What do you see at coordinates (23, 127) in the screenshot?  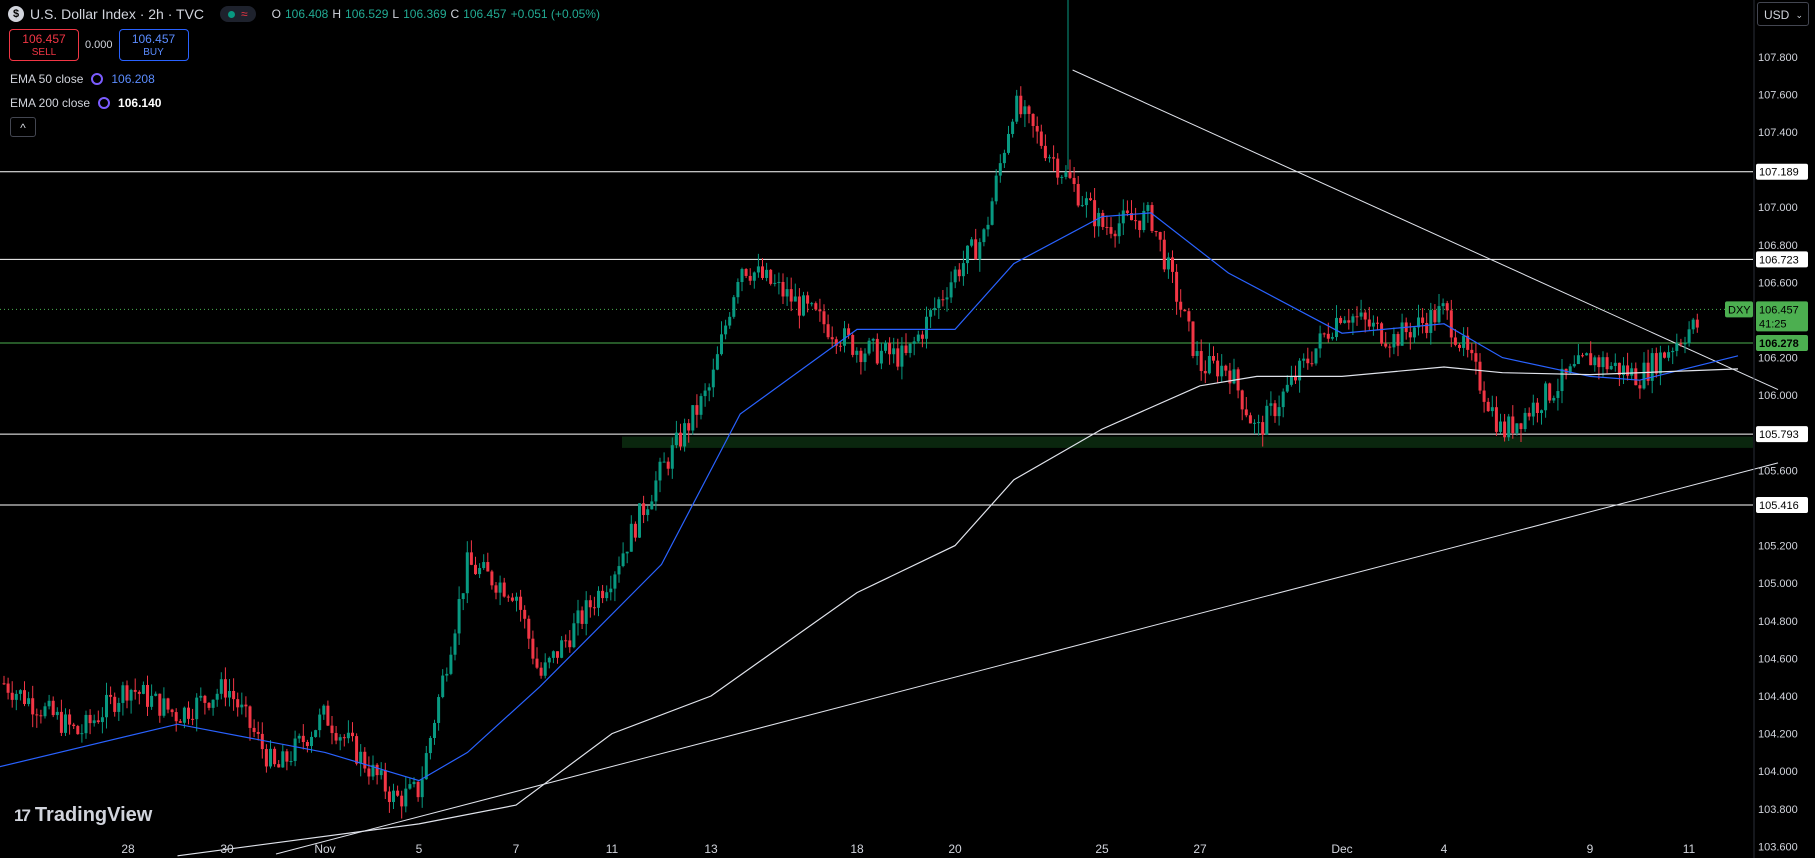 I see `collapse-legend-button: ^` at bounding box center [23, 127].